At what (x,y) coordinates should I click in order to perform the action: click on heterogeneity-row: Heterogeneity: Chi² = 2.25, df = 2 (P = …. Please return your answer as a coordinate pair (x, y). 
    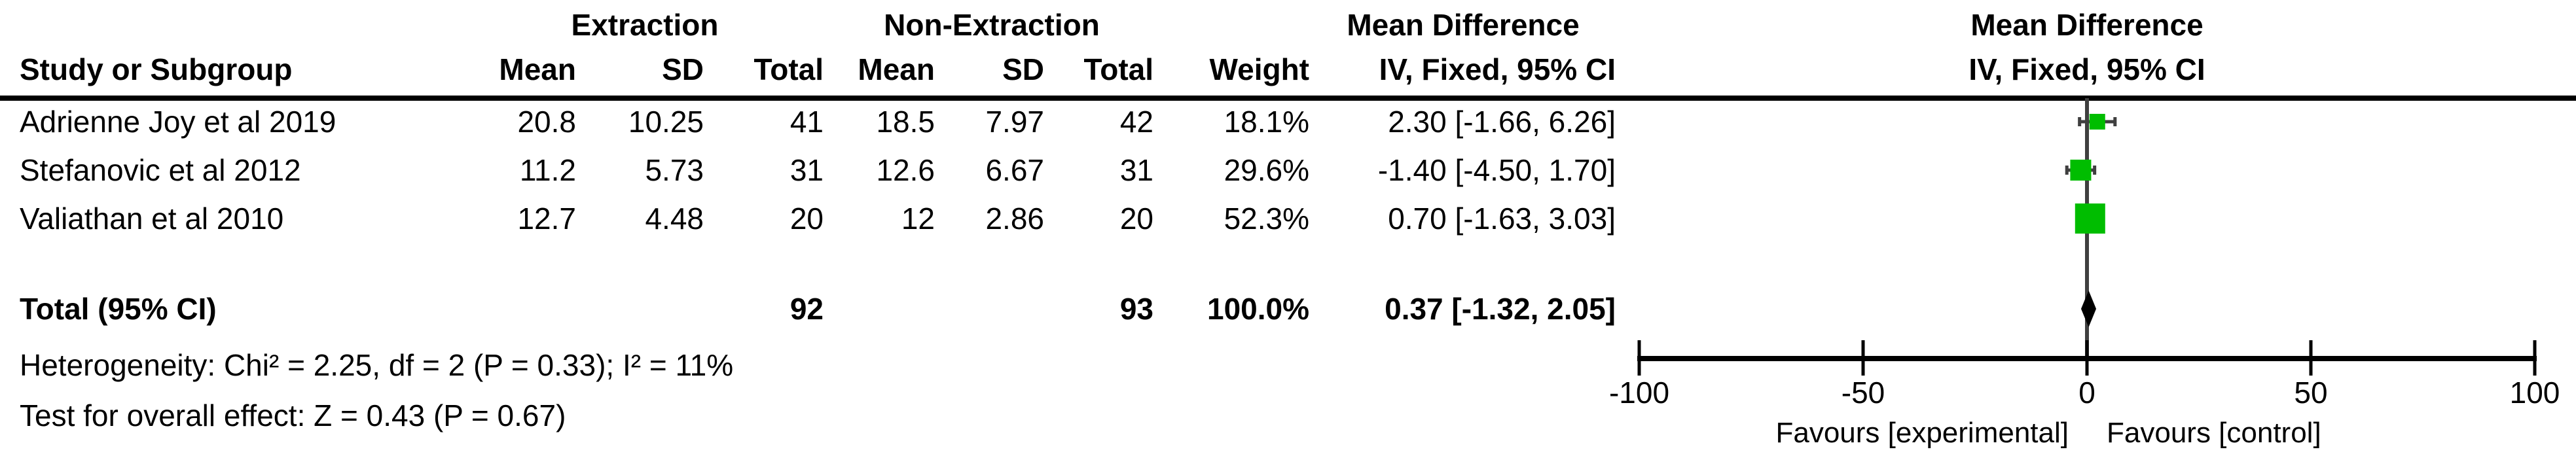
    Looking at the image, I should click on (1288, 365).